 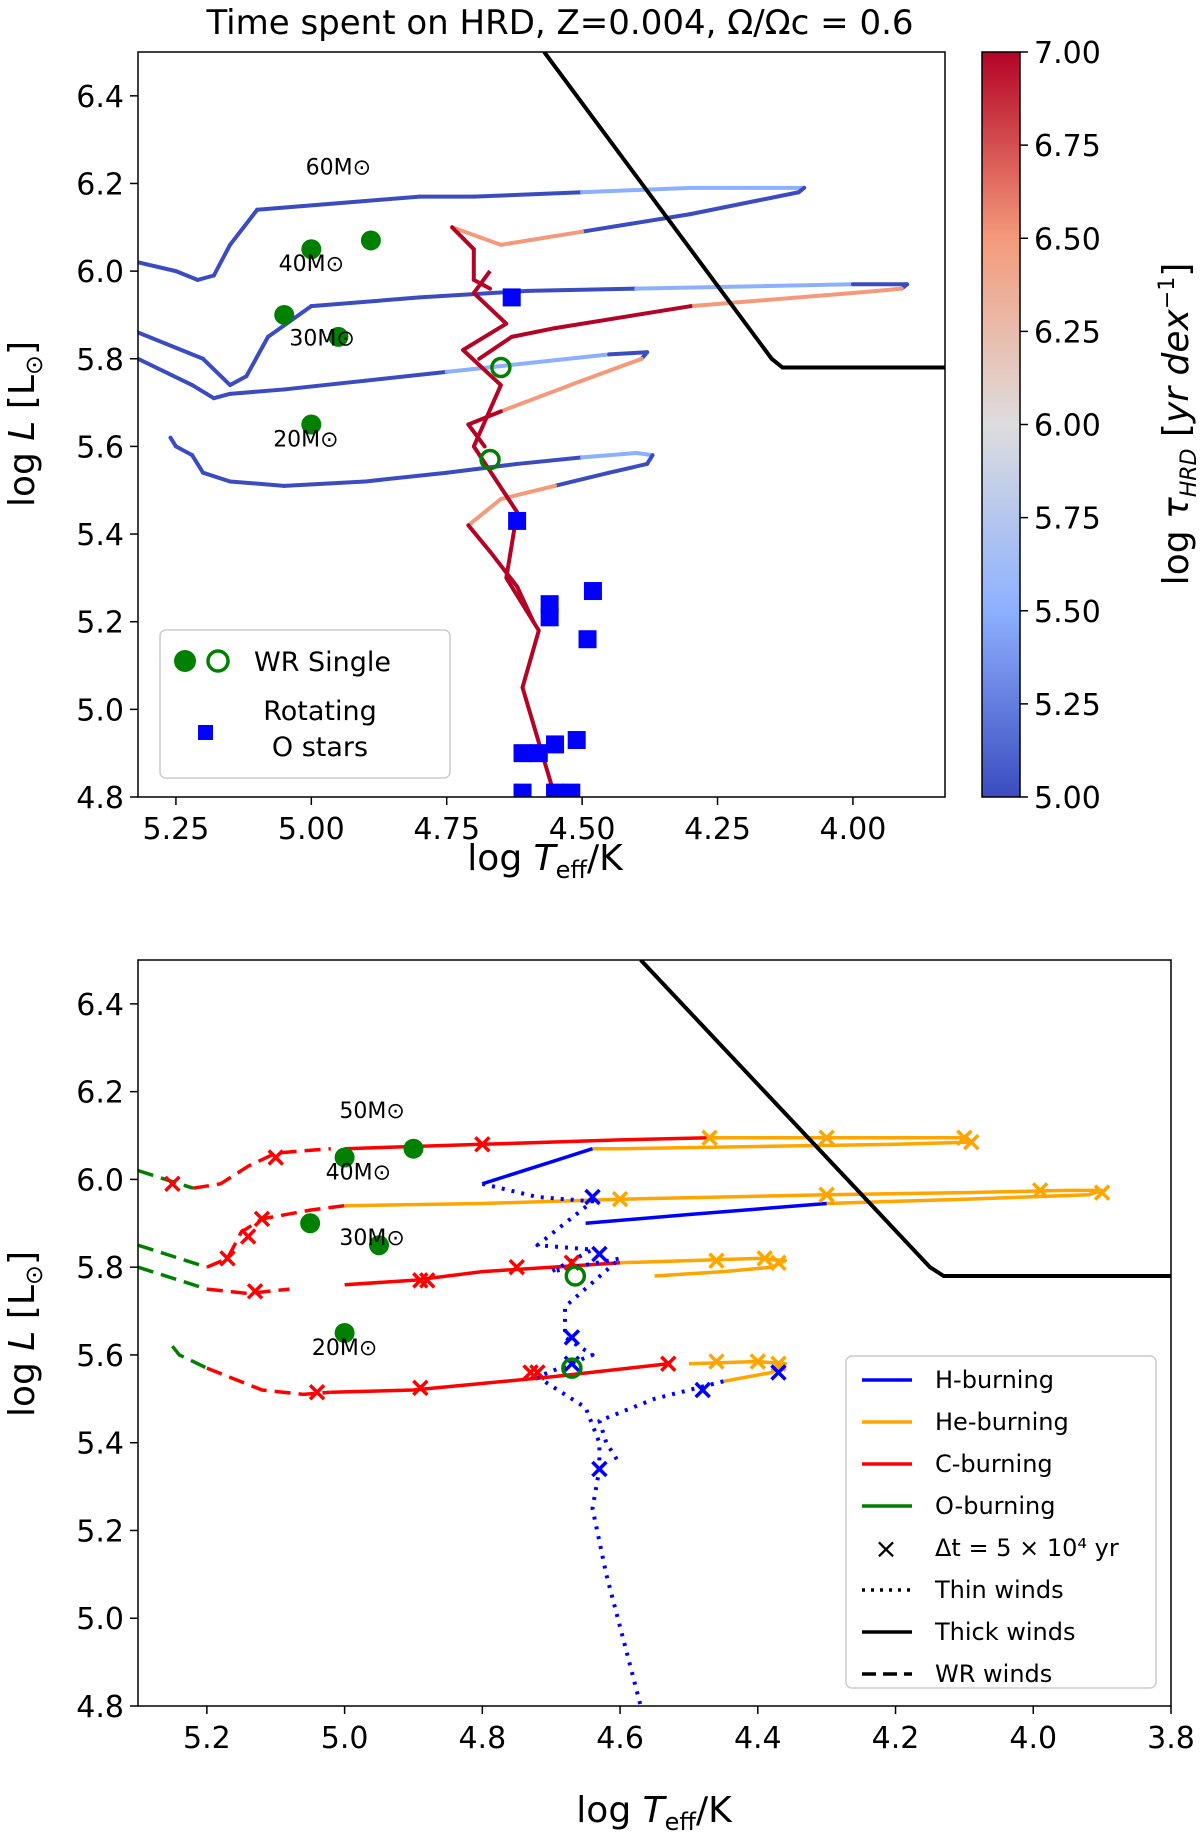 What do you see at coordinates (100, 184) in the screenshot?
I see `y-tick-label: 6.2` at bounding box center [100, 184].